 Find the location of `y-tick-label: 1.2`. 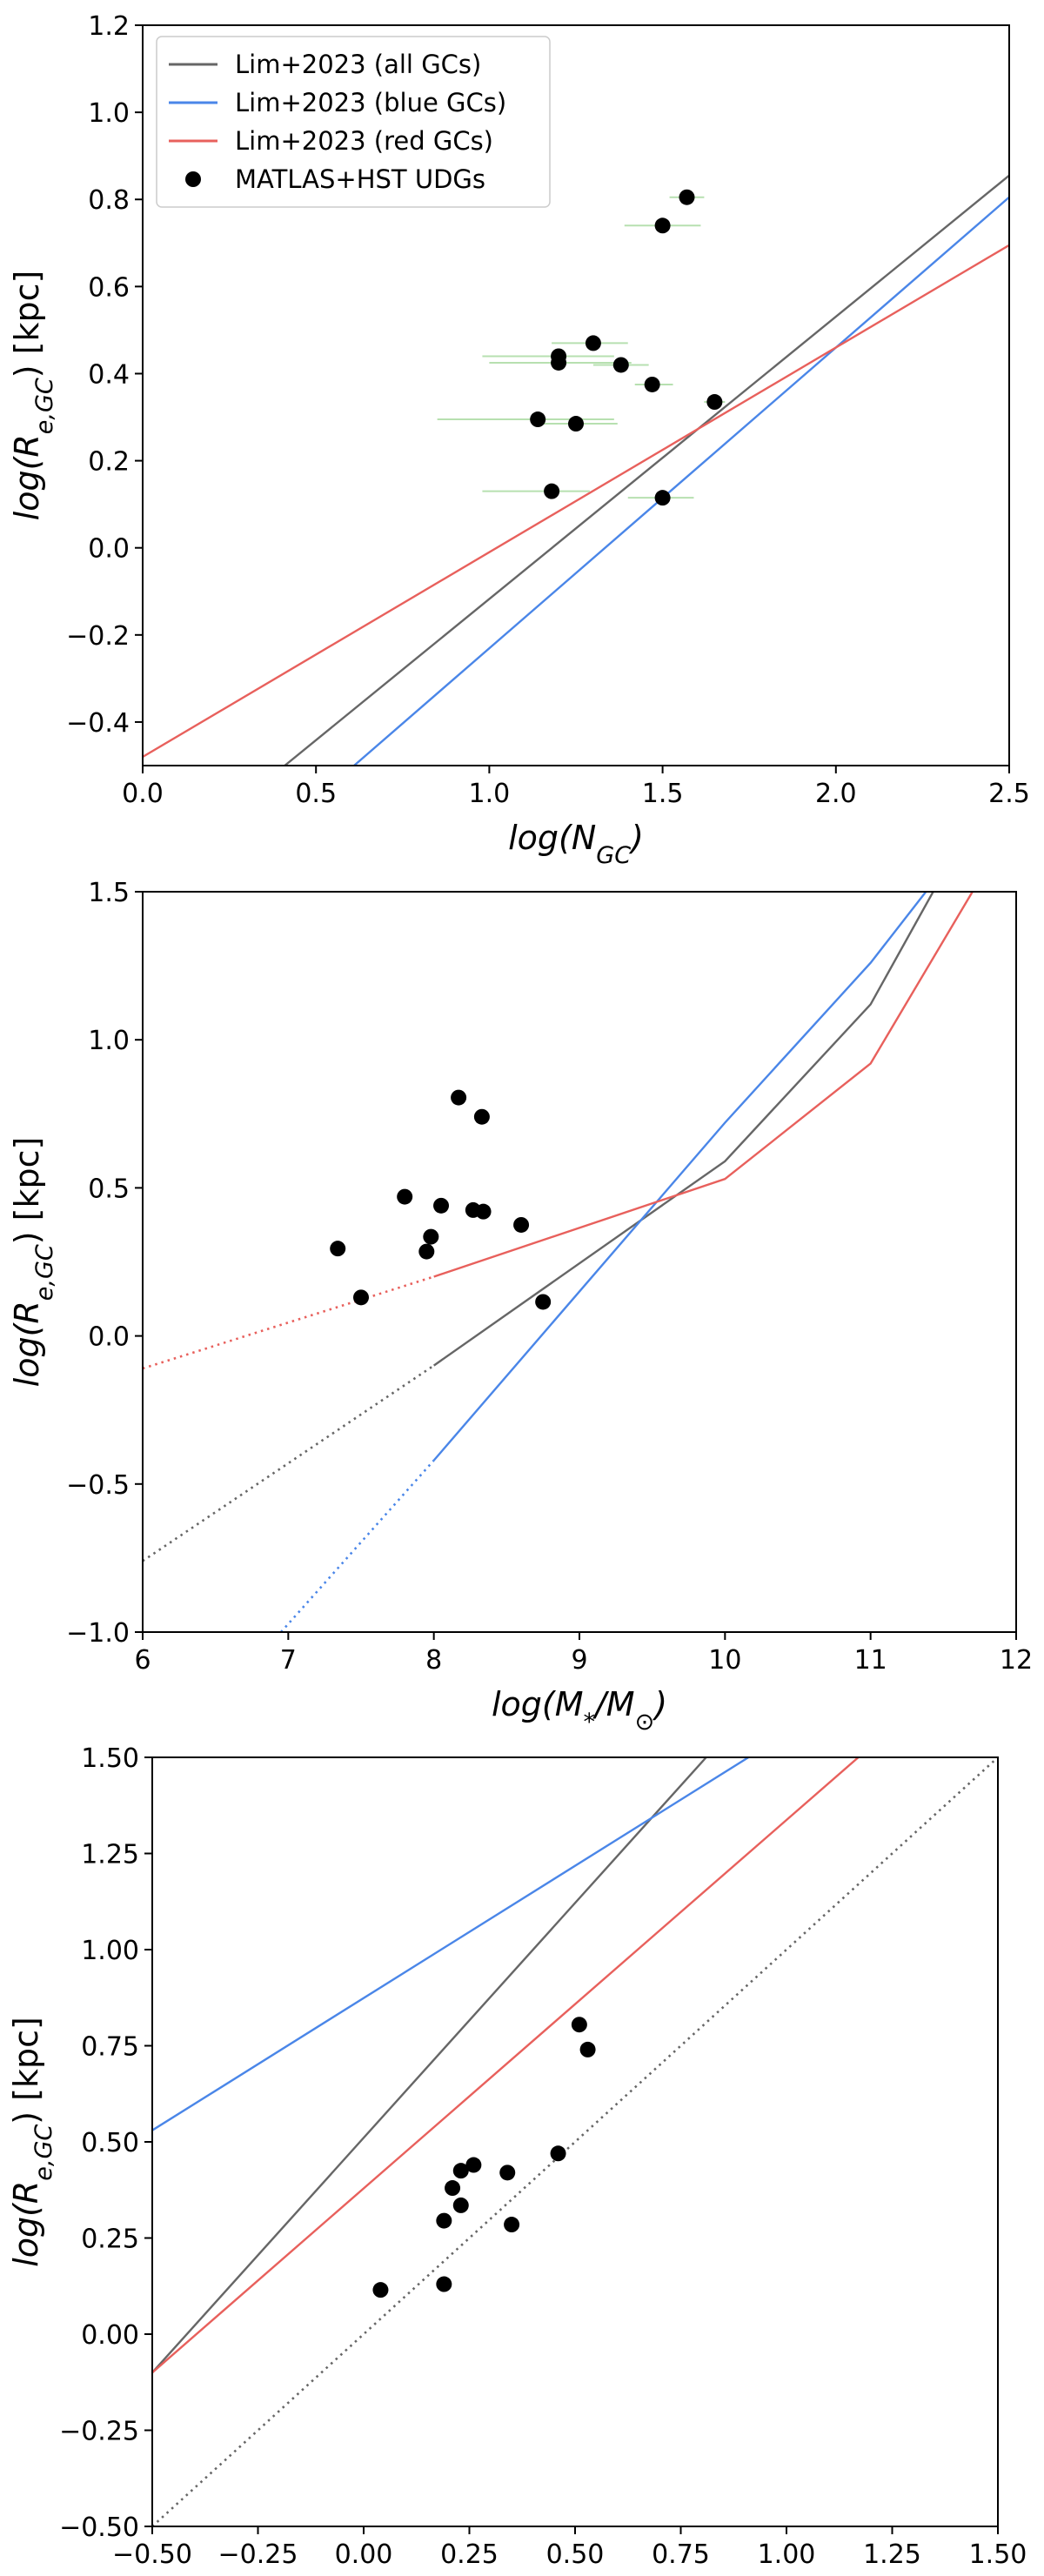

y-tick-label: 1.2 is located at coordinates (109, 26).